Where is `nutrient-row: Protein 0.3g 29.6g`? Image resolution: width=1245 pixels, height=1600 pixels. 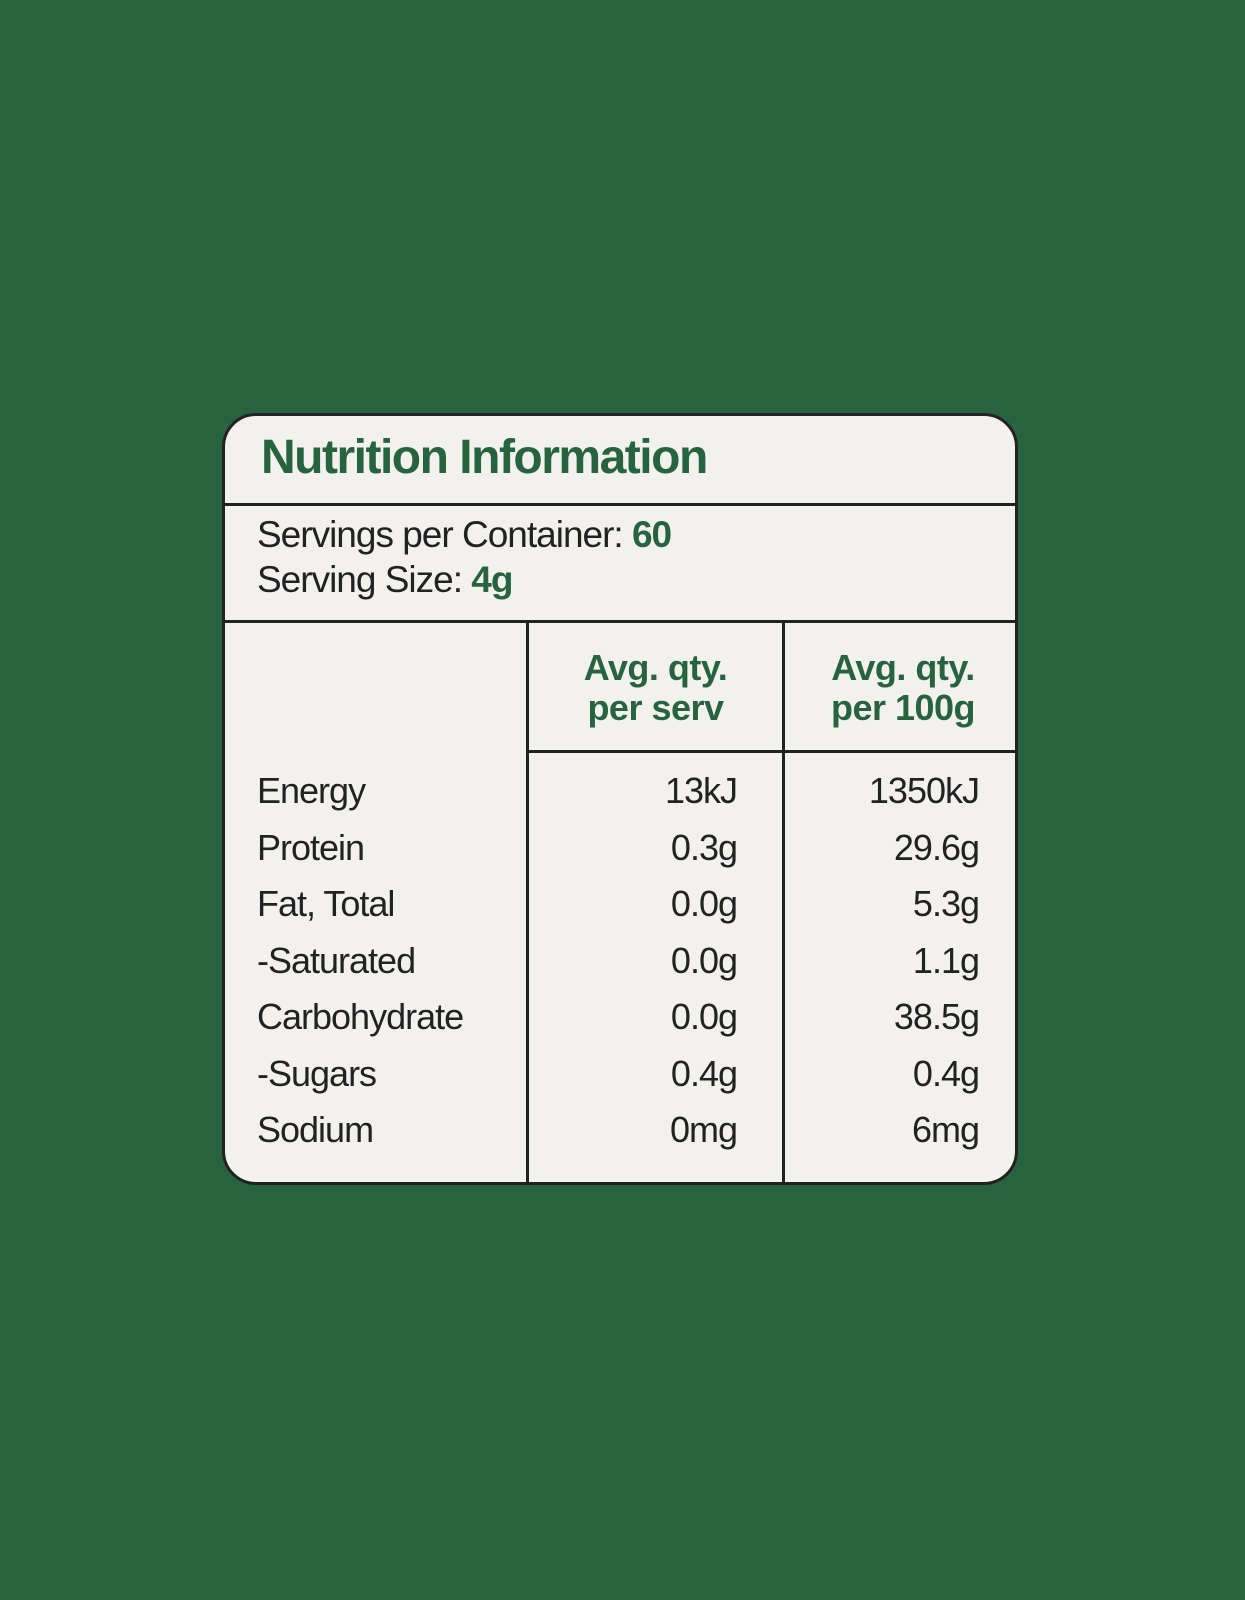
nutrient-row: Protein 0.3g 29.6g is located at coordinates (620, 855).